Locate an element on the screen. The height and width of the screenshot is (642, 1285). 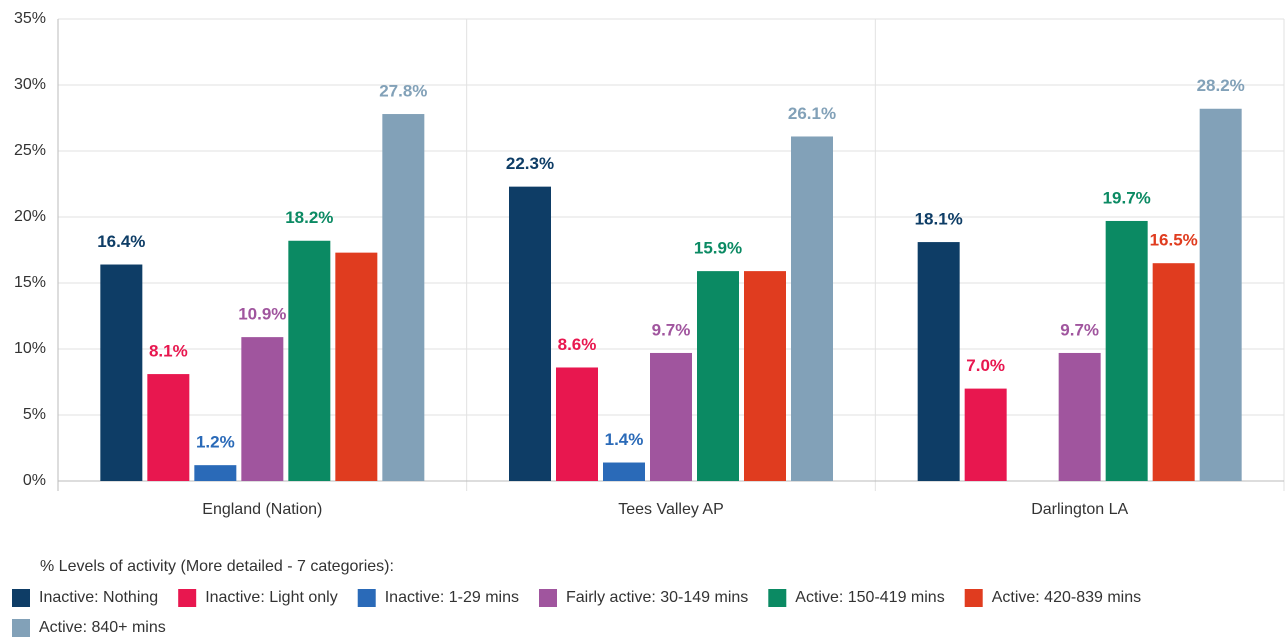
data-label: 18.2% is located at coordinates (309, 217).